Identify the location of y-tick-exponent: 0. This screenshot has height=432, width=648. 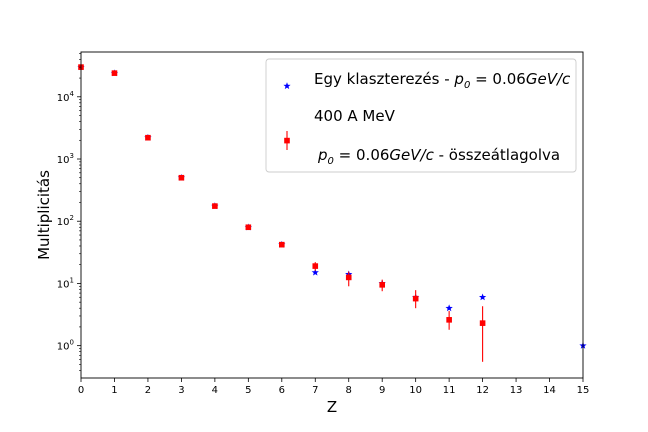
(72, 343).